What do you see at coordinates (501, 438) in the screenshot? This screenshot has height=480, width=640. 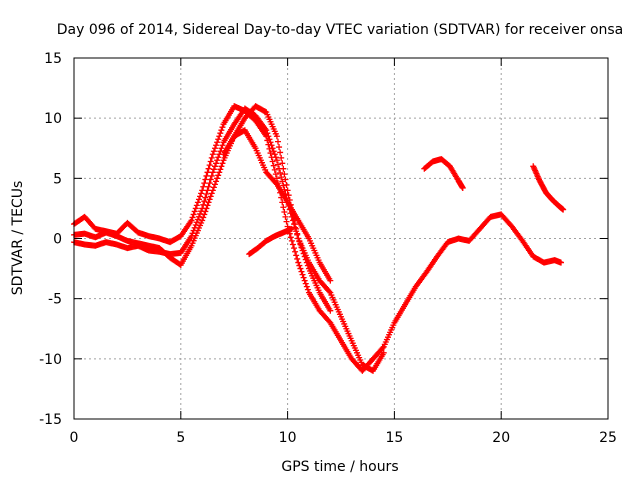 I see `x-tick-label: 20` at bounding box center [501, 438].